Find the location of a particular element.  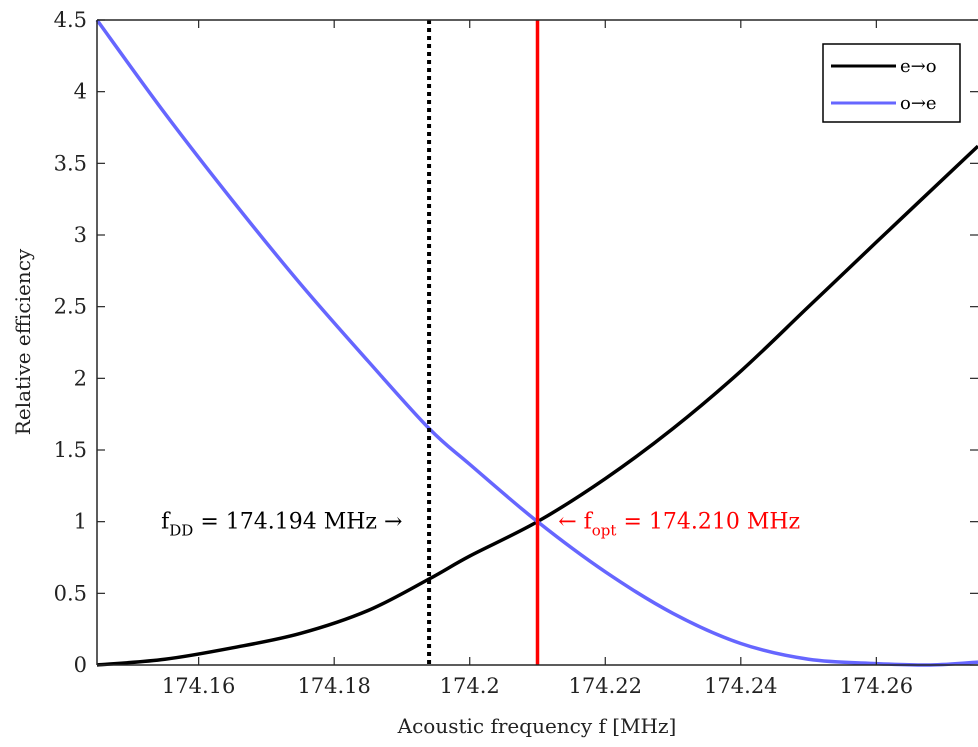

legend-box is located at coordinates (891, 83).